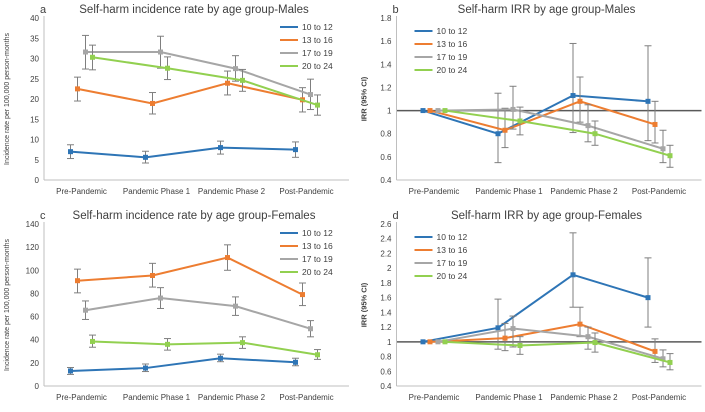 This screenshot has height=412, width=705. Describe the element at coordinates (386, 239) in the screenshot. I see `y-tick-label: 2.4` at that location.